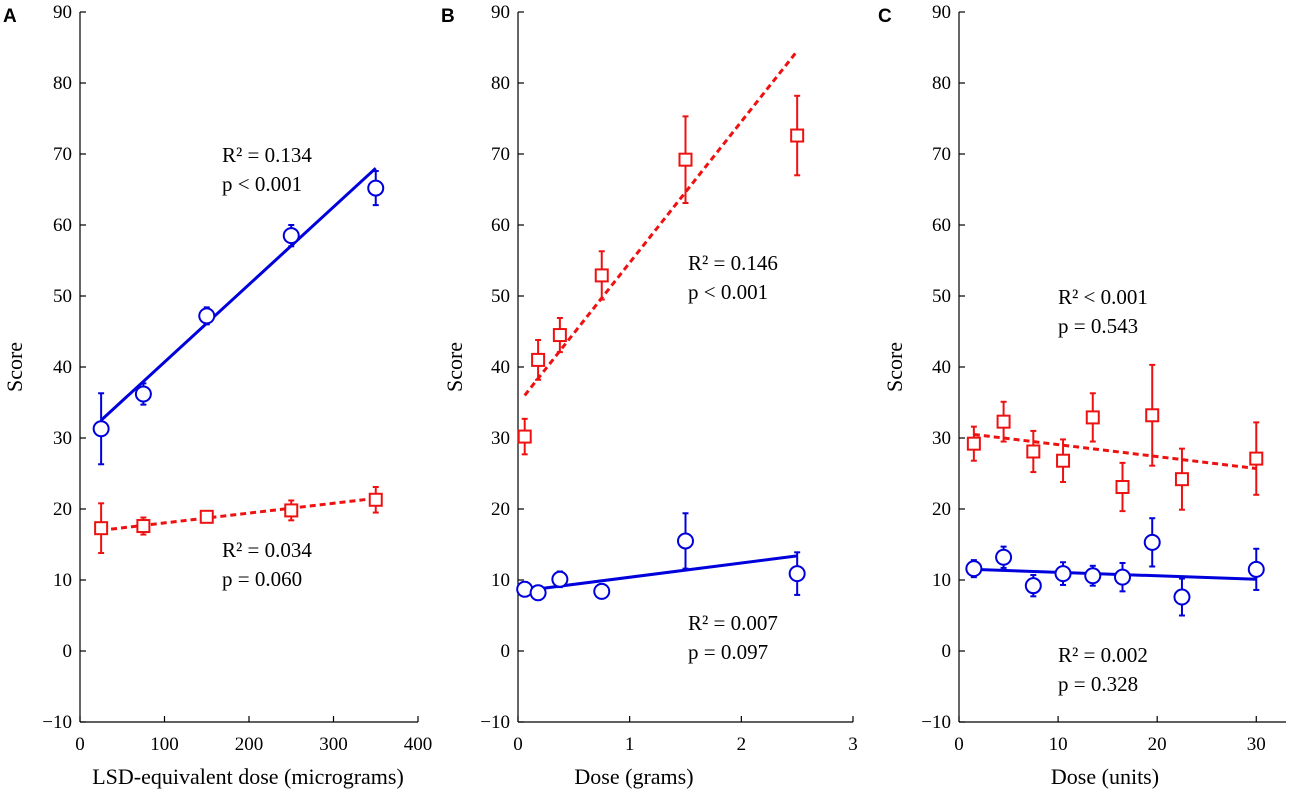  I want to click on panel-label: C, so click(885, 16).